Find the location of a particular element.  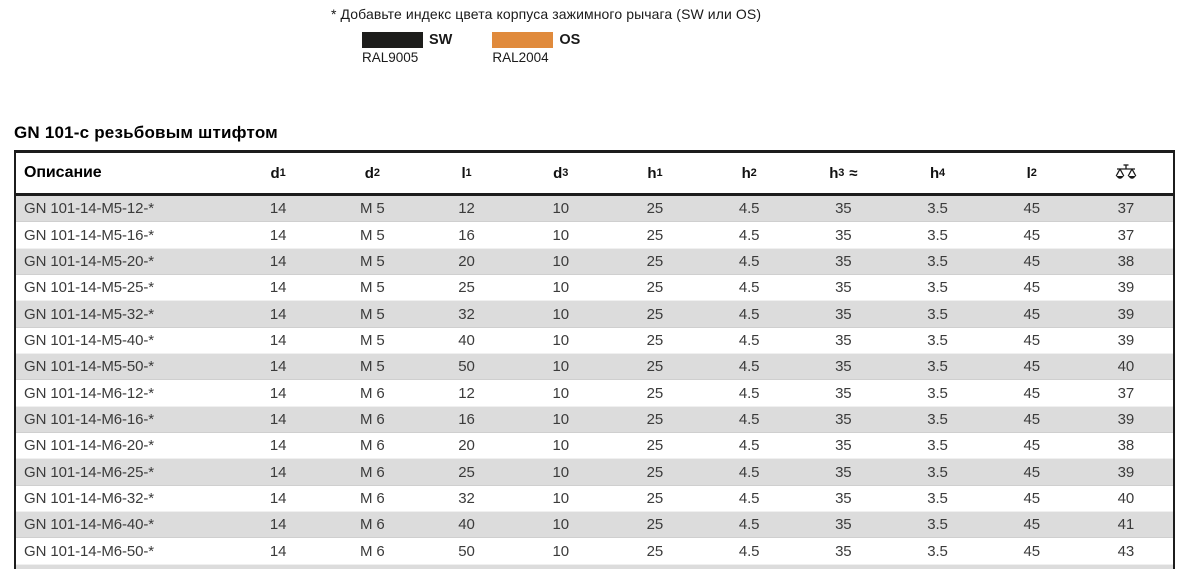

cell-value: 41 is located at coordinates (1126, 525).